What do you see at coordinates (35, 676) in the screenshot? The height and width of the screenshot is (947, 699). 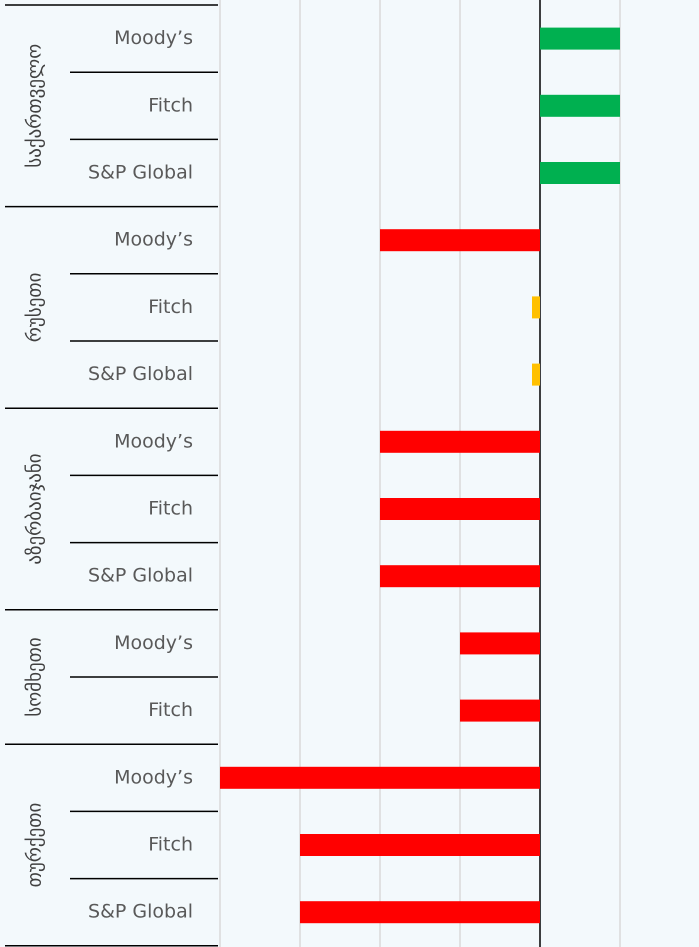 I see `group-label: სომხეთი` at bounding box center [35, 676].